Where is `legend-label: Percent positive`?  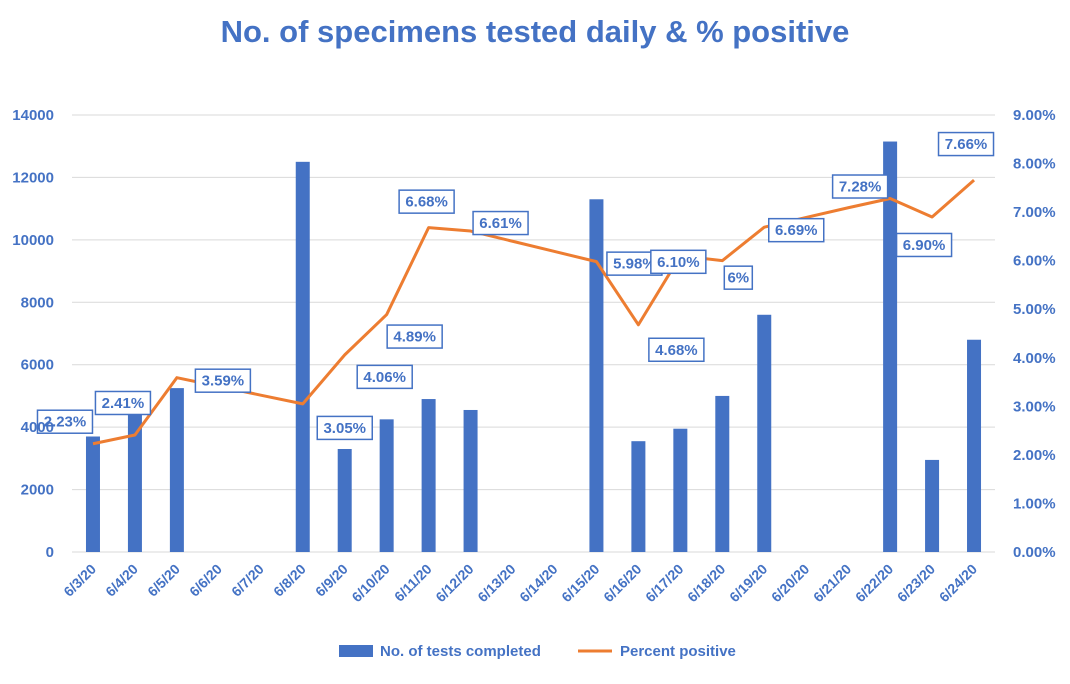 legend-label: Percent positive is located at coordinates (678, 651).